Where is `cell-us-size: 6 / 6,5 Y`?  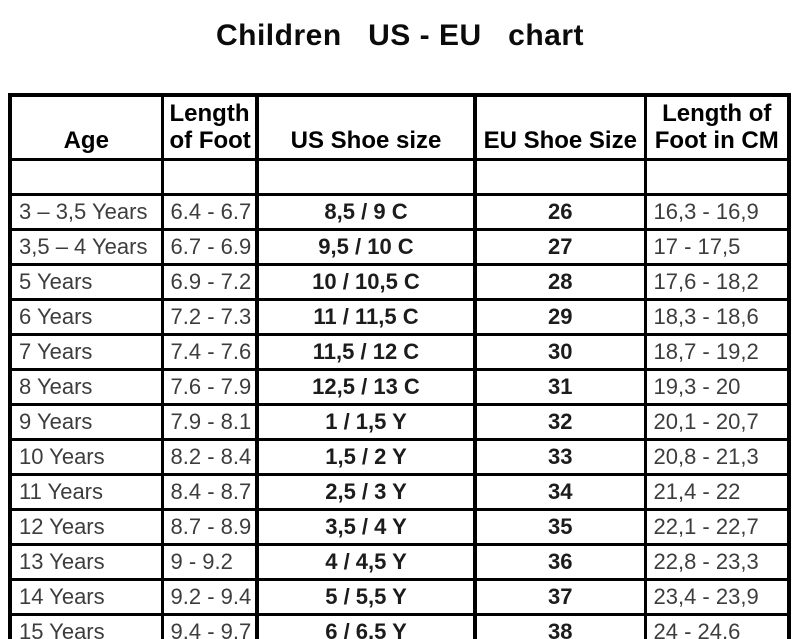
cell-us-size: 6 / 6,5 Y is located at coordinates (366, 626).